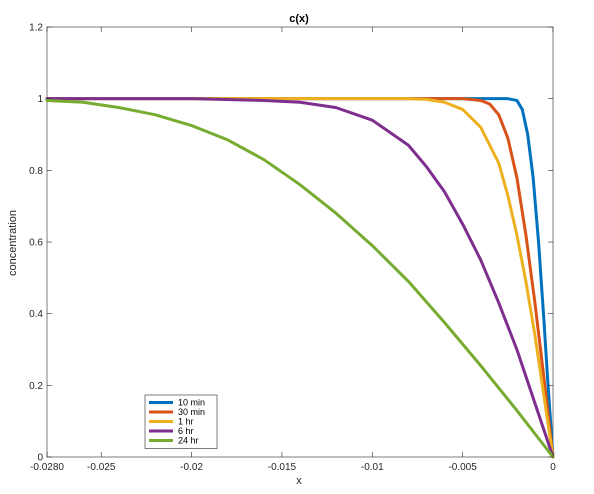  Describe the element at coordinates (36, 28) in the screenshot. I see `y-tick-label: 1.2` at that location.